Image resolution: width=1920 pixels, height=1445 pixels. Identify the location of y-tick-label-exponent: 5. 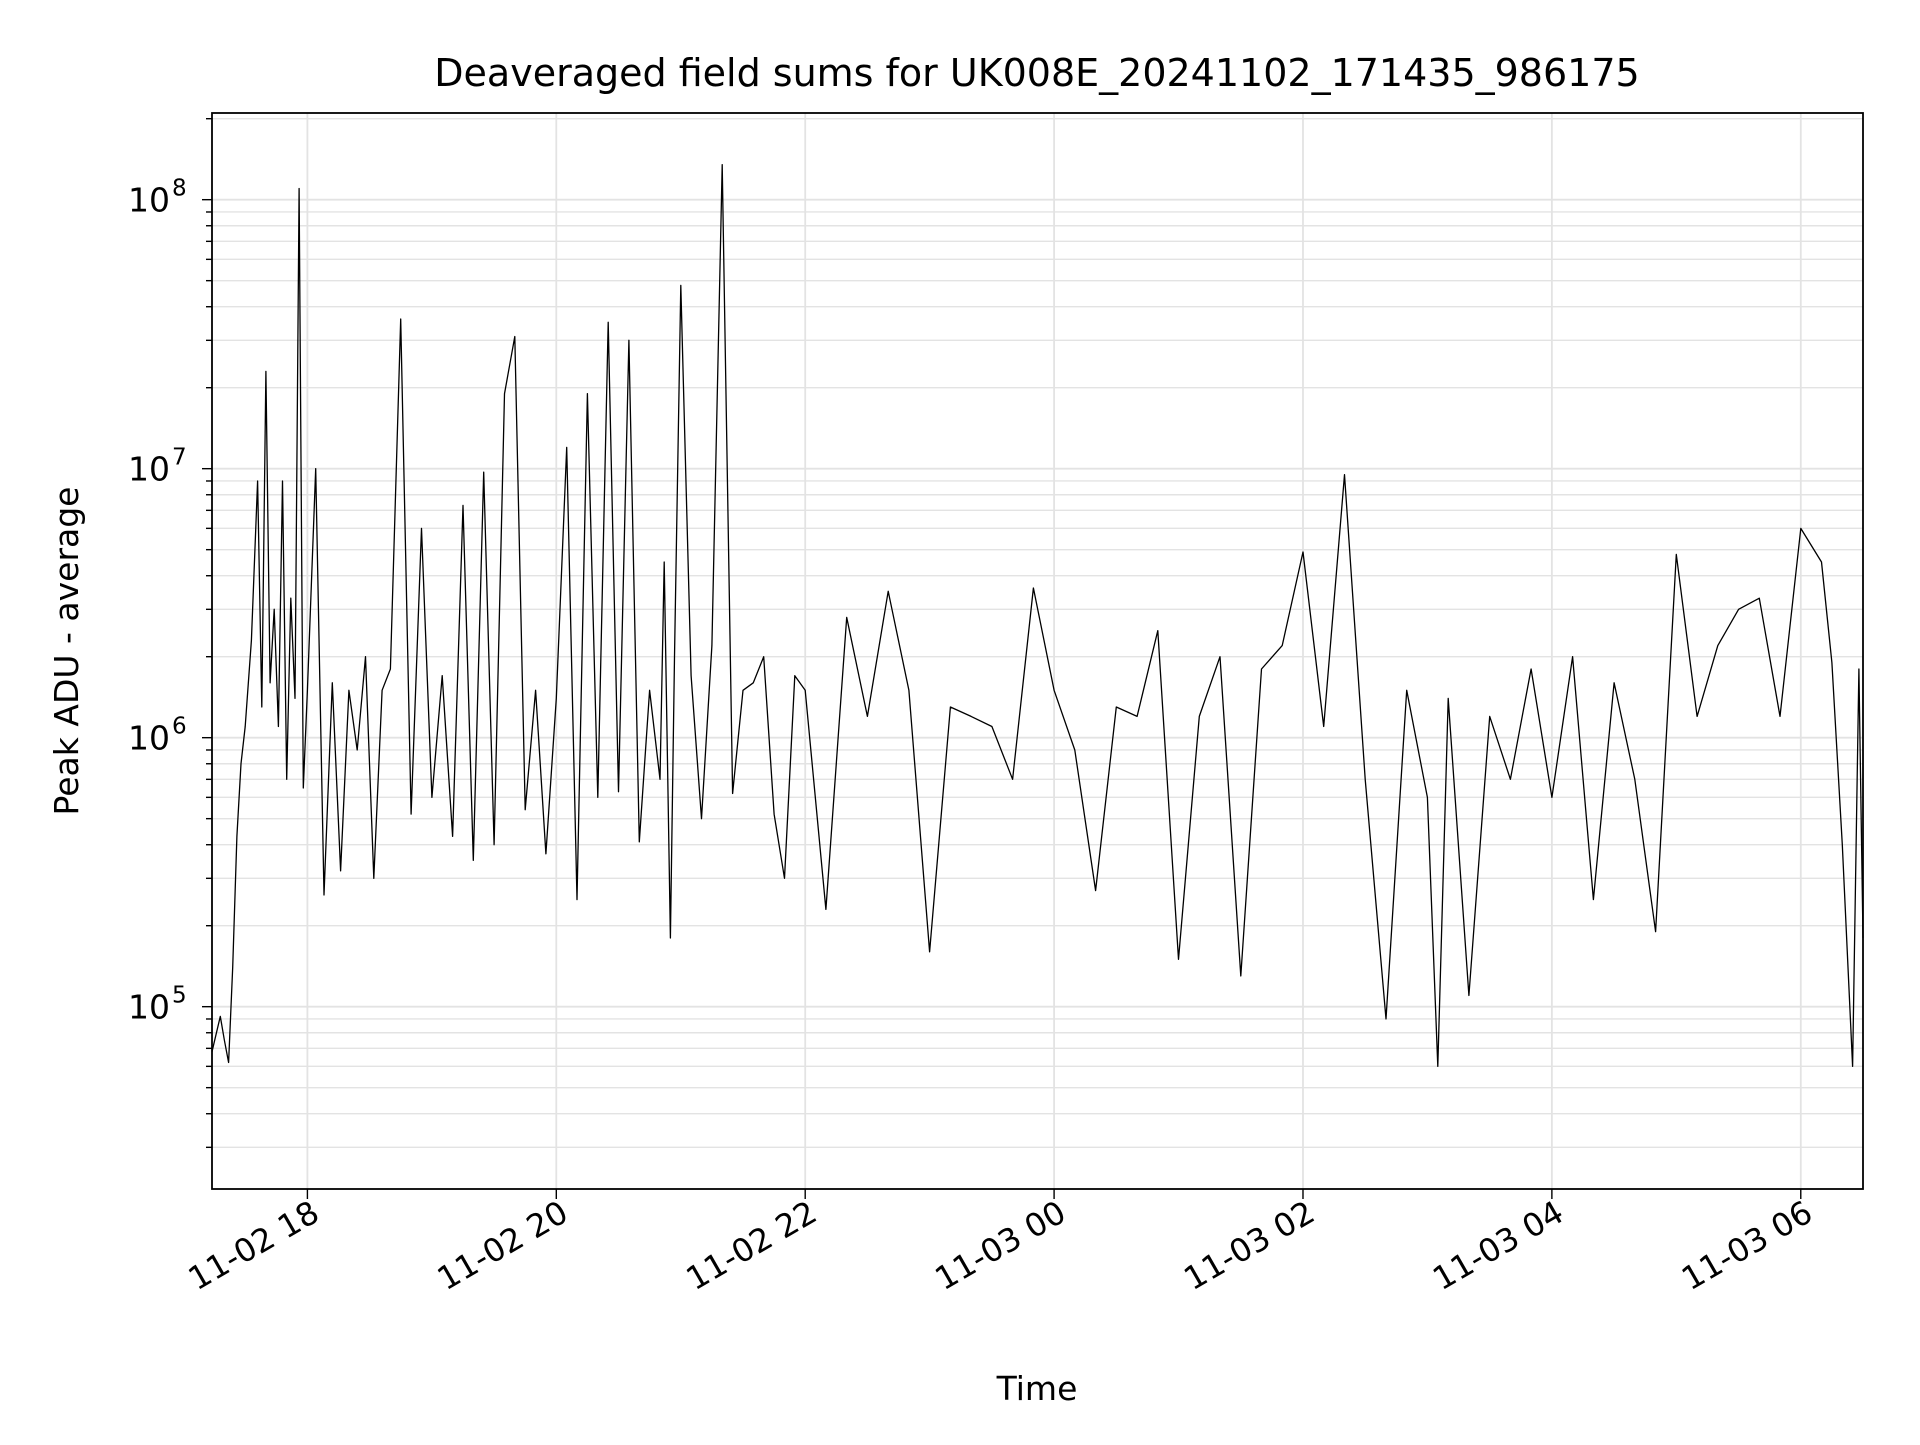
(179, 996).